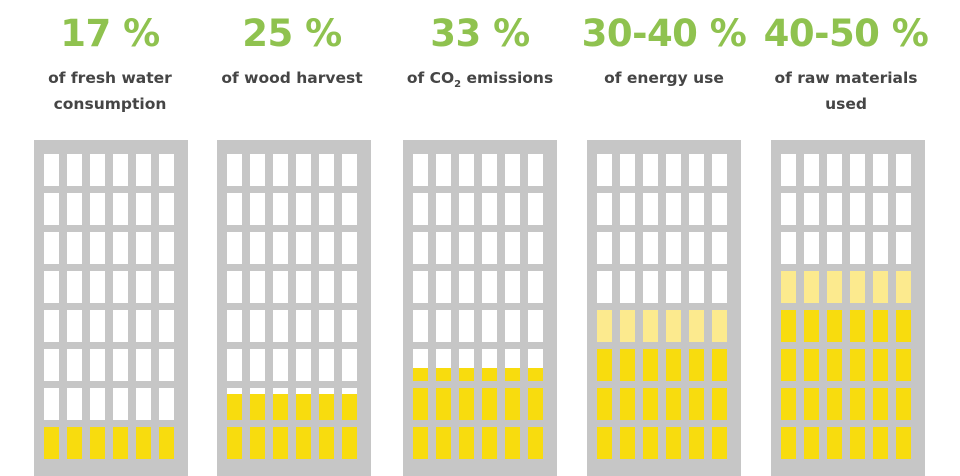  Describe the element at coordinates (110, 33) in the screenshot. I see `stat-value: 17 %` at that location.